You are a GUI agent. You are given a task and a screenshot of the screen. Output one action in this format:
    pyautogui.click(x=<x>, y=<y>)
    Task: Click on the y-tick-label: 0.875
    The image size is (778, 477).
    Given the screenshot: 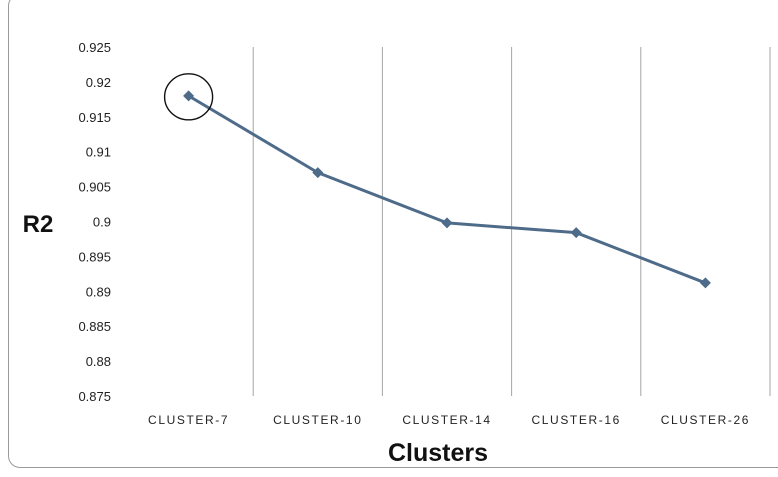 What is the action you would take?
    pyautogui.click(x=94, y=396)
    